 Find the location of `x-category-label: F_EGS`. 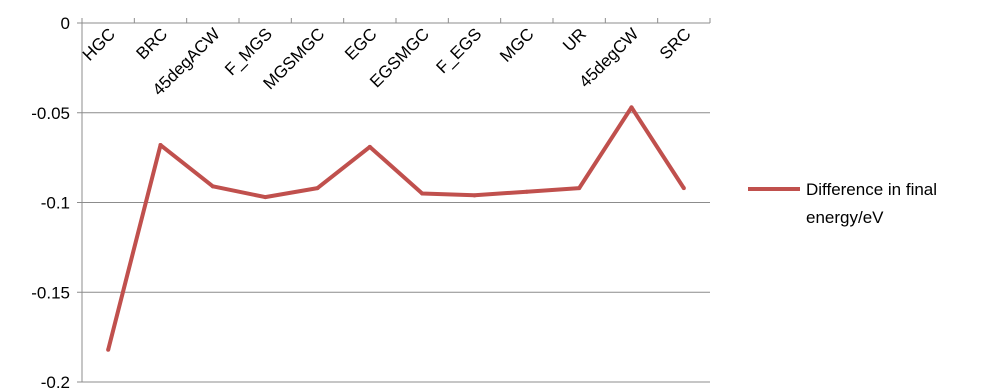

x-category-label: F_EGS is located at coordinates (458, 50).